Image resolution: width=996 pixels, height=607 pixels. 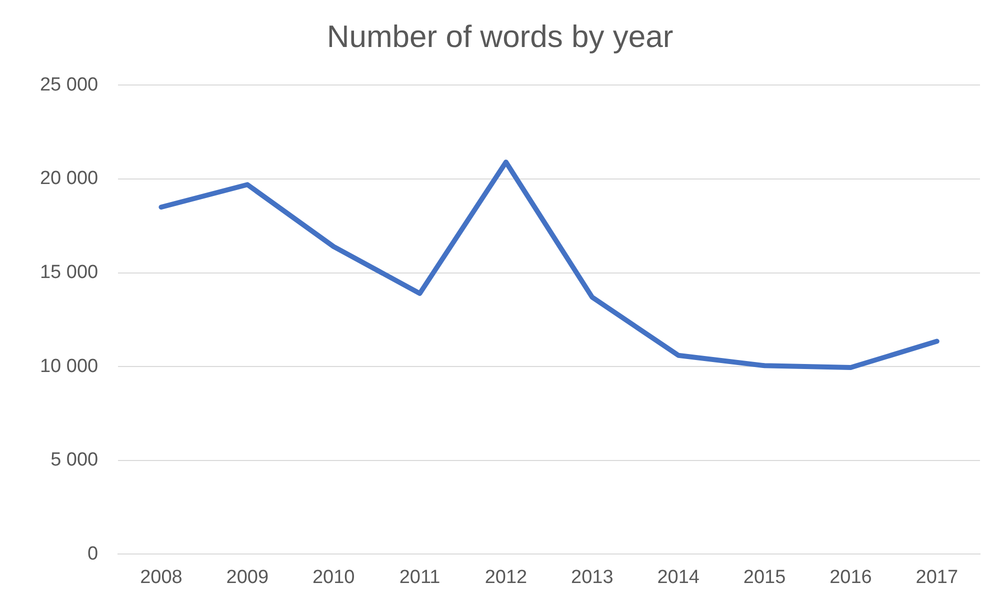 I want to click on x-tick-label: 2014, so click(x=678, y=577).